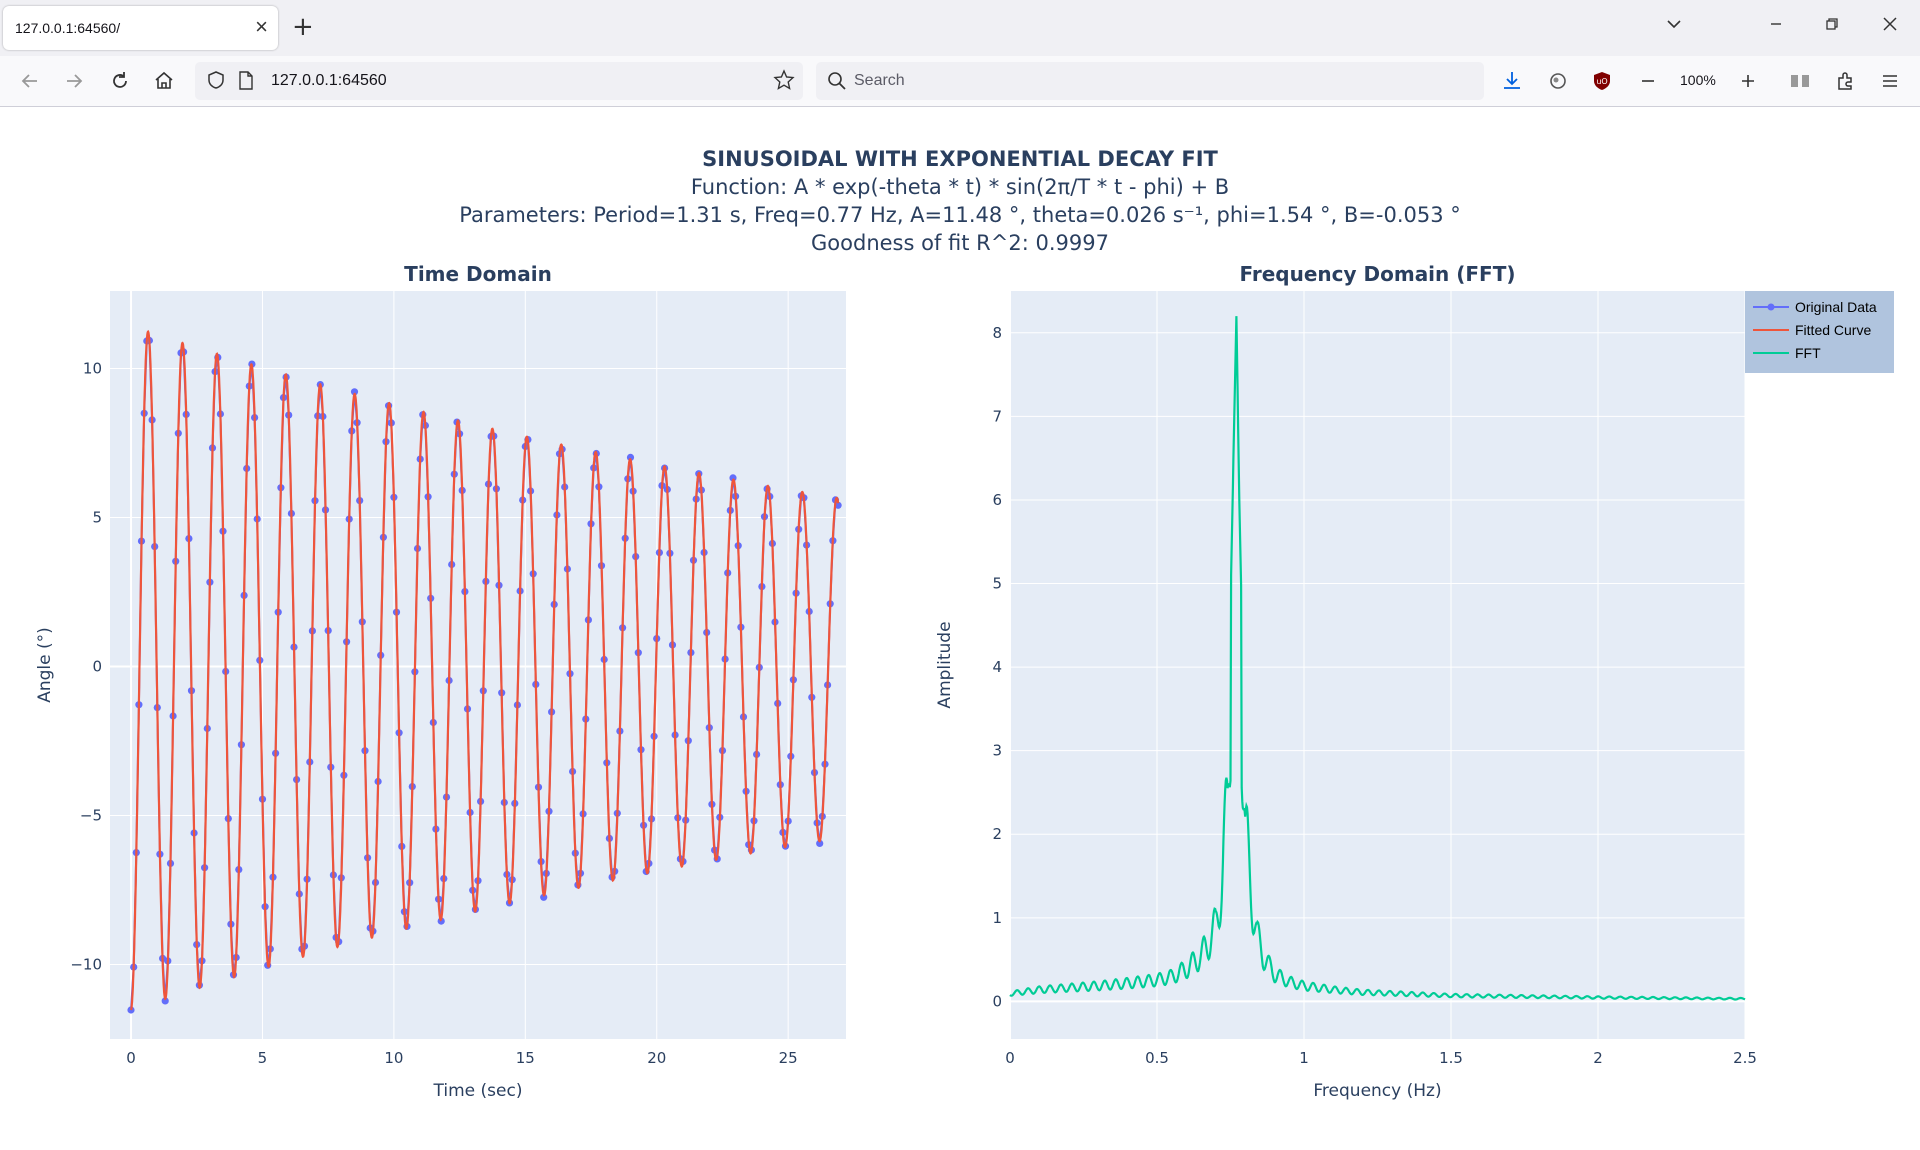 This screenshot has height=1150, width=1920. What do you see at coordinates (1304, 1058) in the screenshot?
I see `x-tick-label: 1` at bounding box center [1304, 1058].